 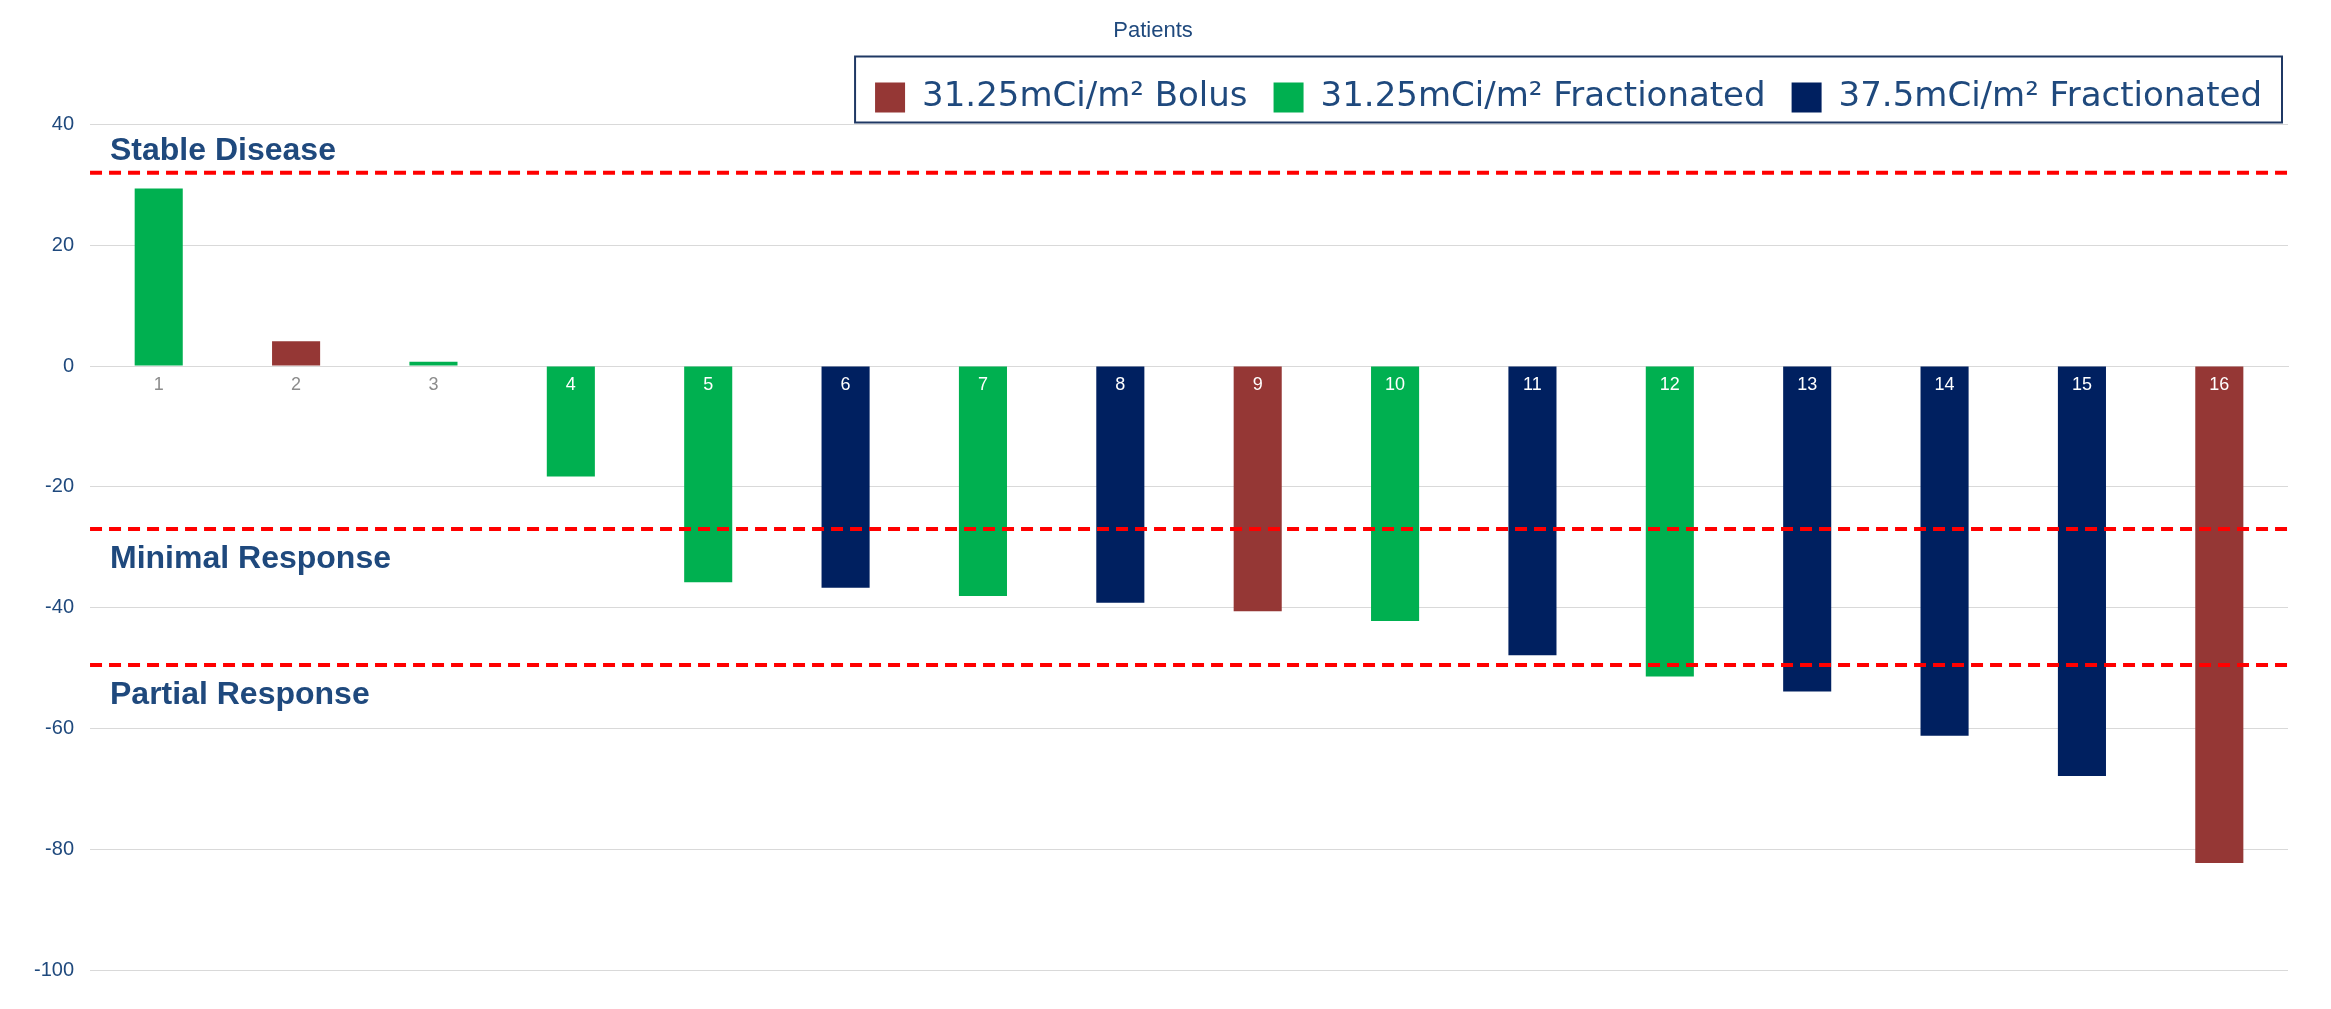 What do you see at coordinates (54, 968) in the screenshot?
I see `y-tick-label: -100` at bounding box center [54, 968].